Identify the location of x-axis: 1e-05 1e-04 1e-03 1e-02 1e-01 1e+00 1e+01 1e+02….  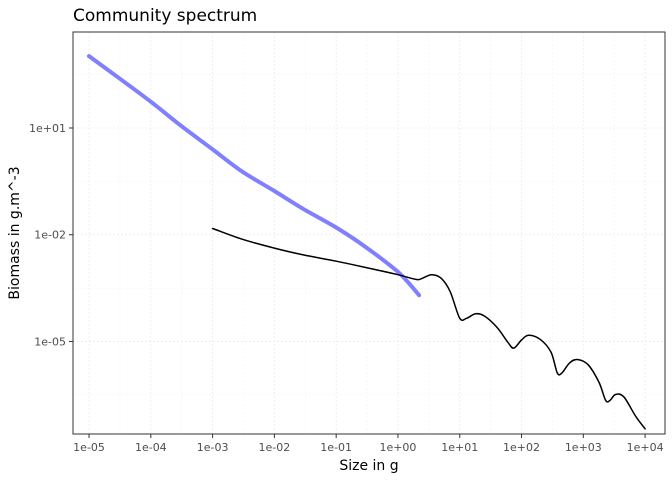
(368, 444).